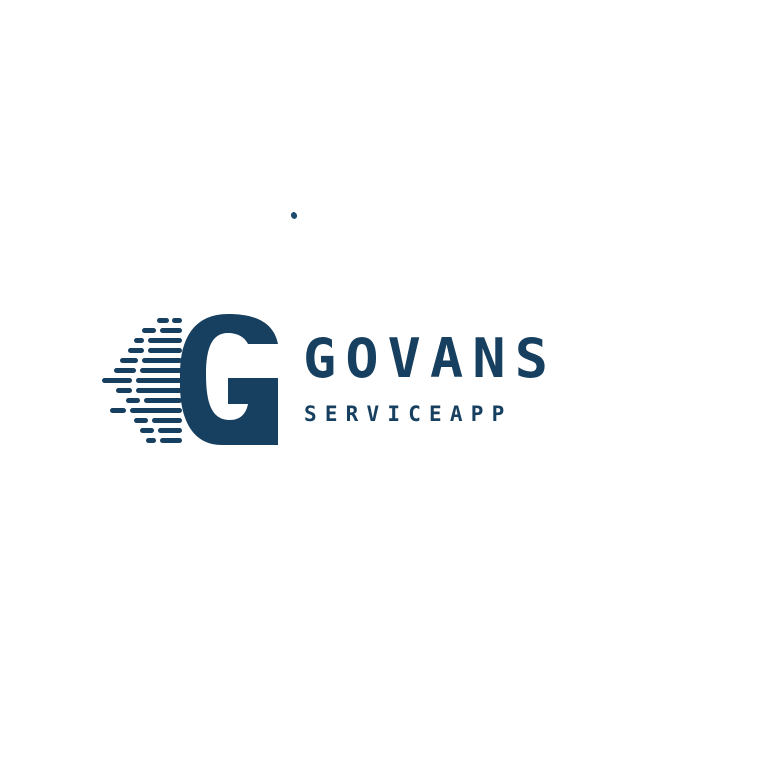 The image size is (768, 768). Describe the element at coordinates (408, 414) in the screenshot. I see `brand-tagline: SERVICEAPP` at that location.